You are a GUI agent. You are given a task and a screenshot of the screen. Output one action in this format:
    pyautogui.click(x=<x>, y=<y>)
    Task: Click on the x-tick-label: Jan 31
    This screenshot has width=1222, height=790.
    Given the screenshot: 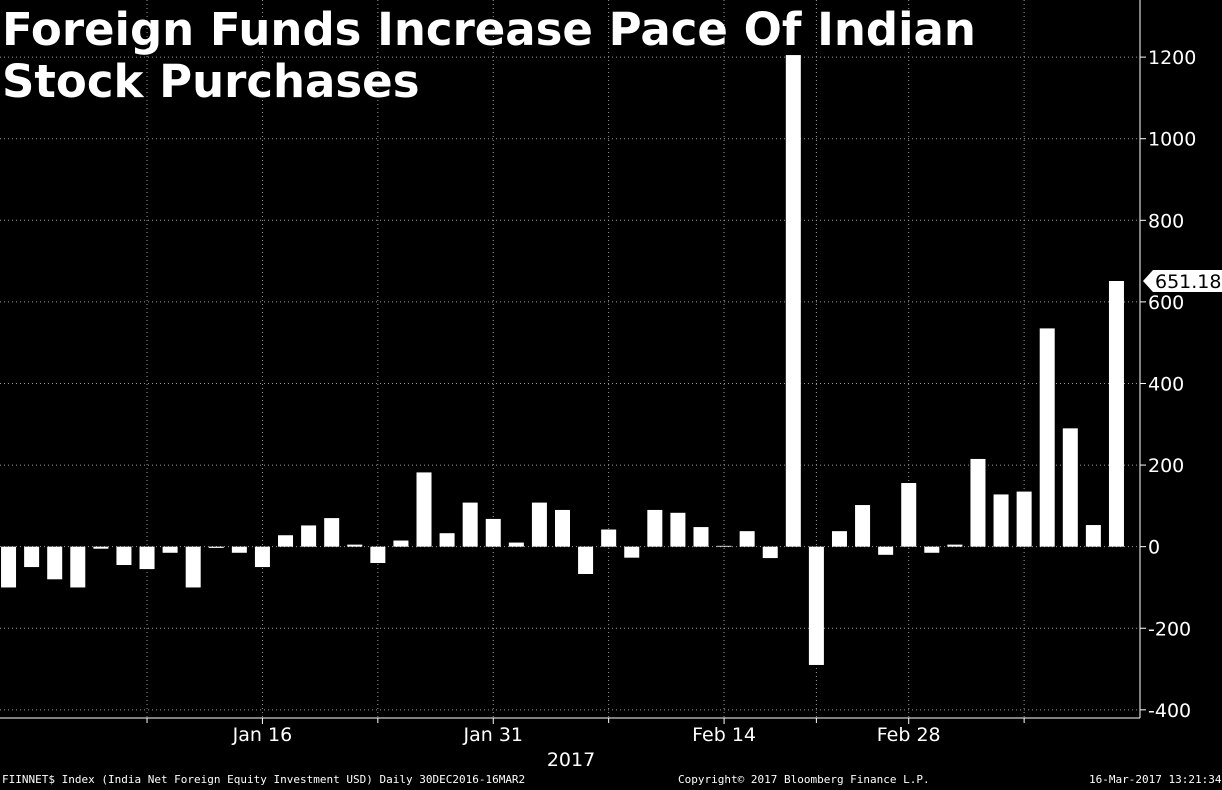 What is the action you would take?
    pyautogui.click(x=492, y=735)
    